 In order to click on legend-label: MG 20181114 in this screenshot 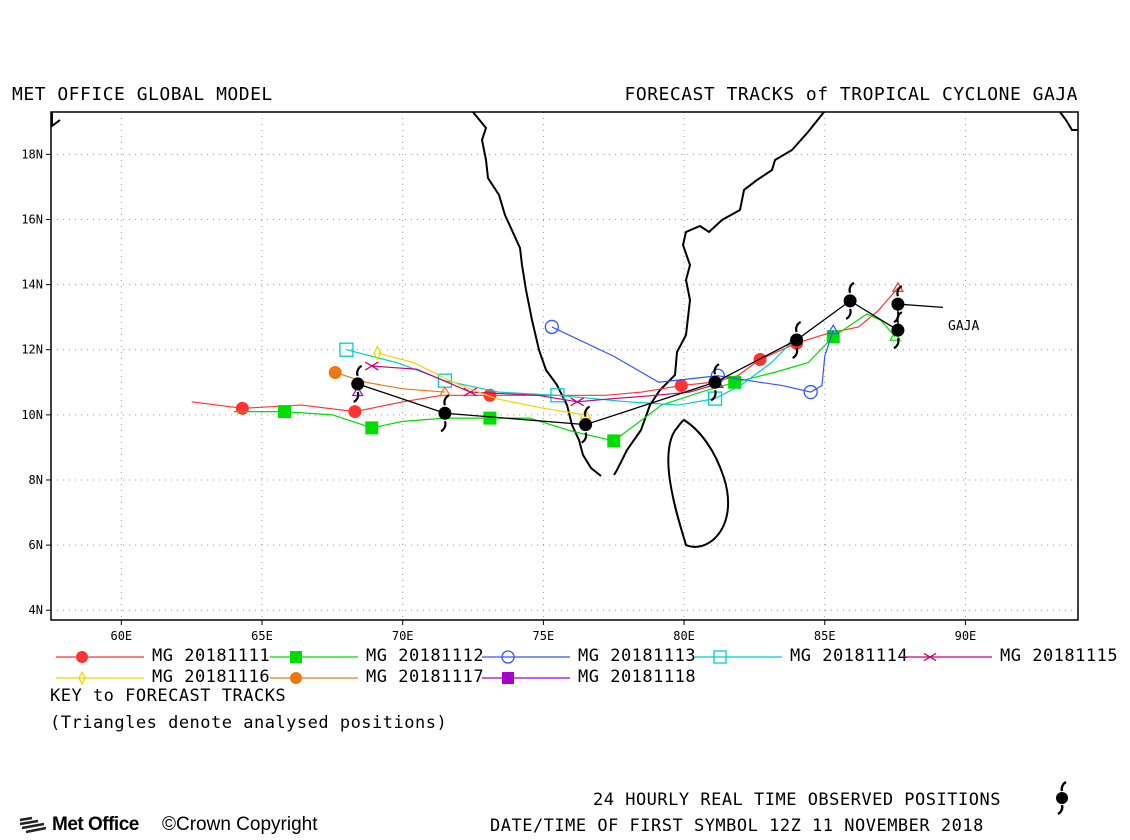, I will do `click(849, 656)`.